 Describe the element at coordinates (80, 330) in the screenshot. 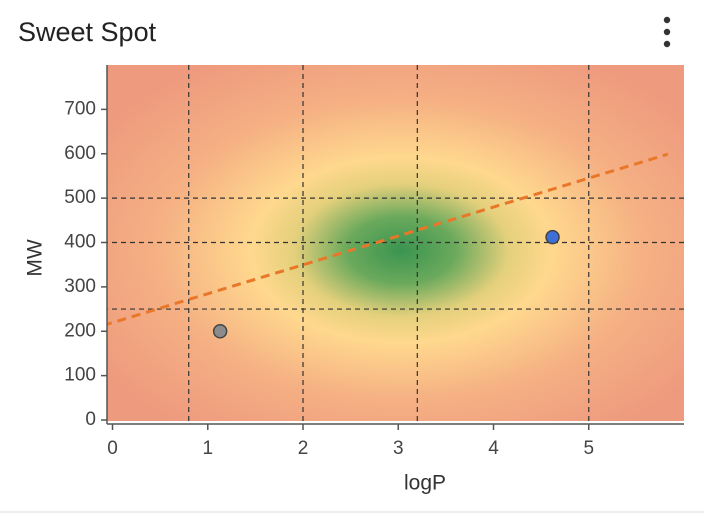

I see `y-tick-label: 200` at that location.